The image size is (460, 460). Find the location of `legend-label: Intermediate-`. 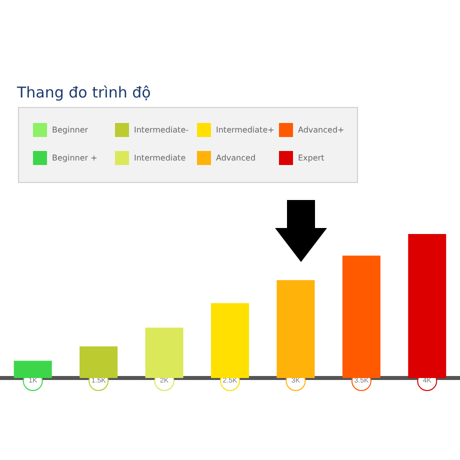

legend-label: Intermediate- is located at coordinates (161, 130).